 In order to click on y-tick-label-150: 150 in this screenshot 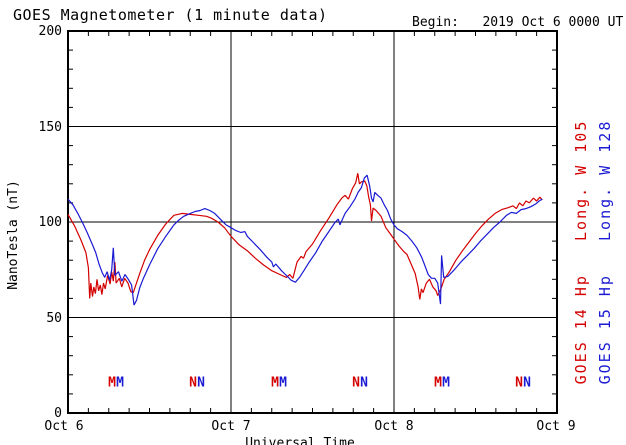, I will do `click(50, 127)`.